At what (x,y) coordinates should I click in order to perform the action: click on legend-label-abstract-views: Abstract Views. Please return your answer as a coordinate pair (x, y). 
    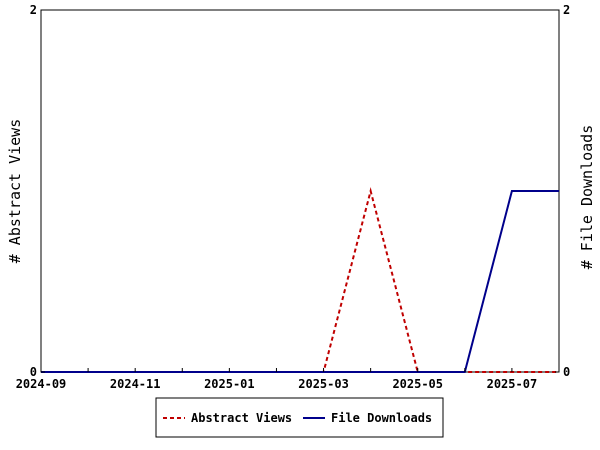
    Looking at the image, I should click on (241, 418).